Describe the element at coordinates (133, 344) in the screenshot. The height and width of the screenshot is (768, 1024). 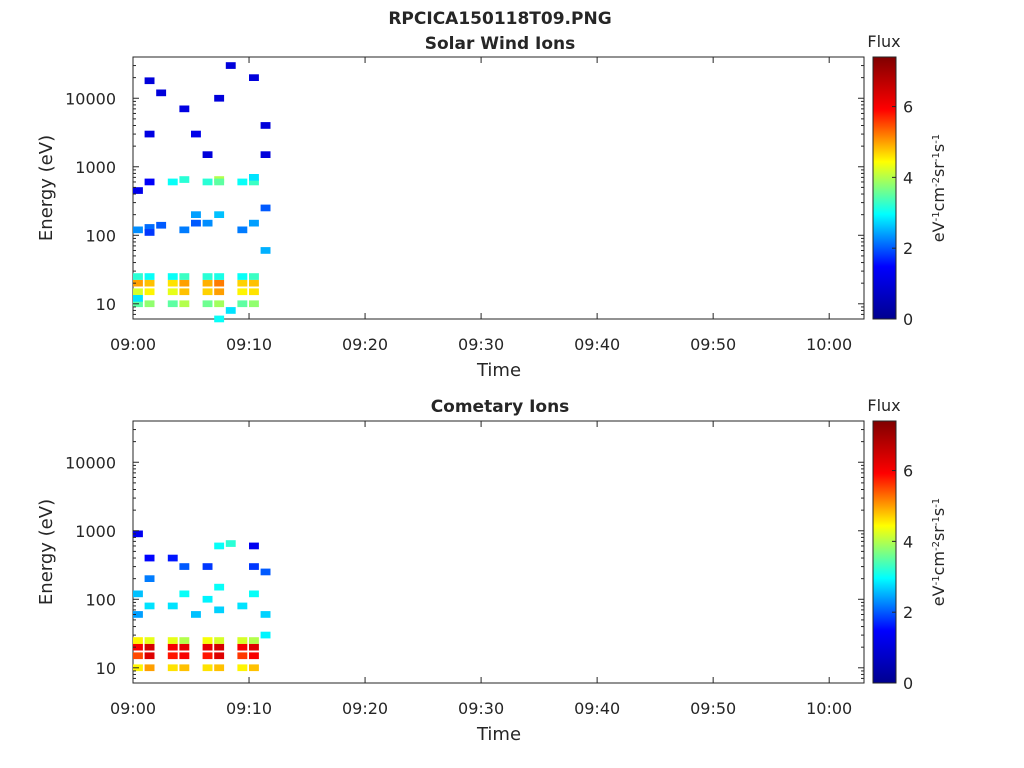
I see `x-tick-label: 09:00` at that location.